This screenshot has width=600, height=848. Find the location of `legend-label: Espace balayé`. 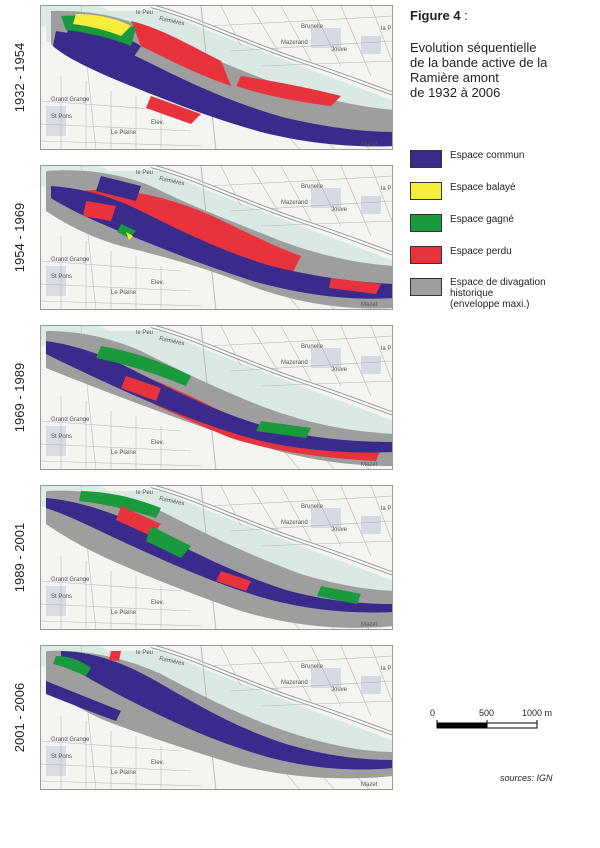

legend-label: Espace balayé is located at coordinates (483, 187).